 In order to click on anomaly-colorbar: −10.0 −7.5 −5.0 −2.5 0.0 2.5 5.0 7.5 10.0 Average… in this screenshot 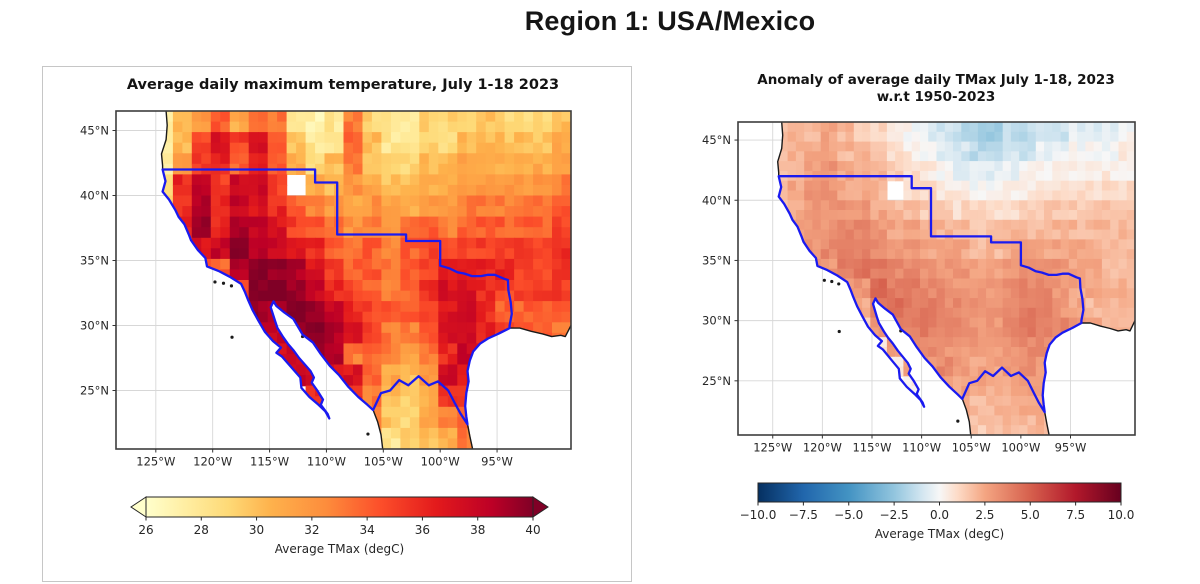, I will do `click(937, 511)`.